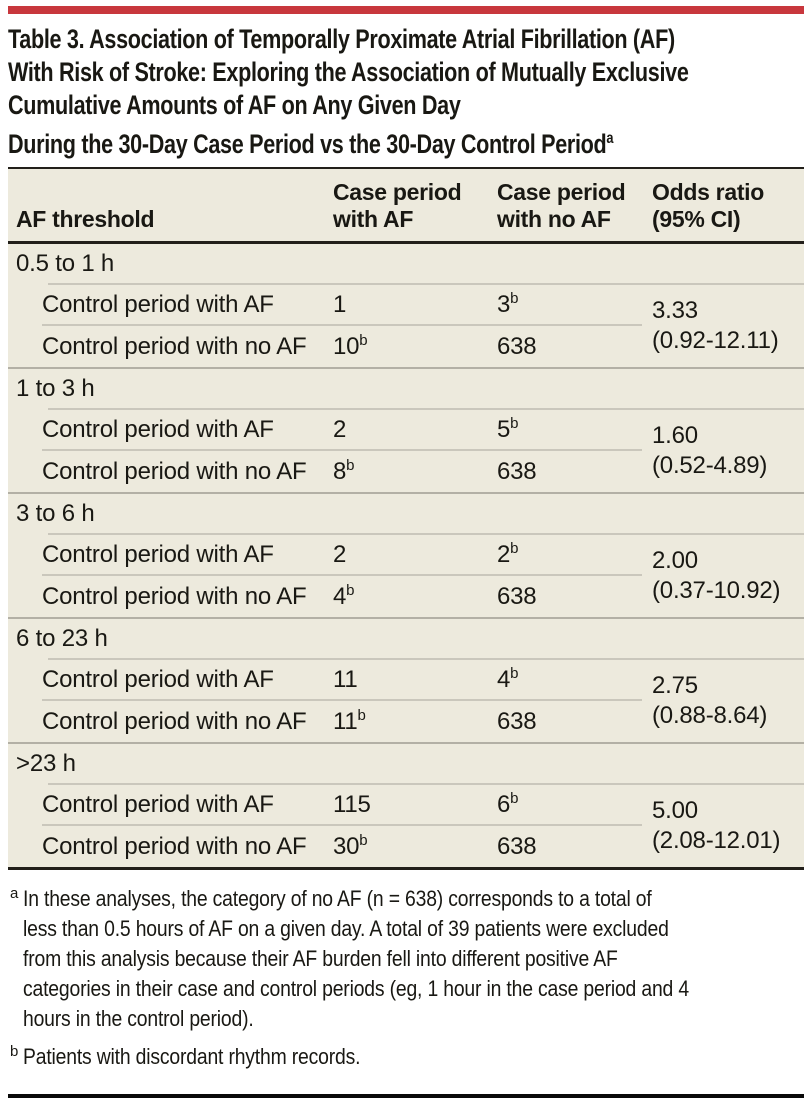 This screenshot has width=812, height=1098. Describe the element at coordinates (62, 638) in the screenshot. I see `group-label: 6 to 23 h` at that location.